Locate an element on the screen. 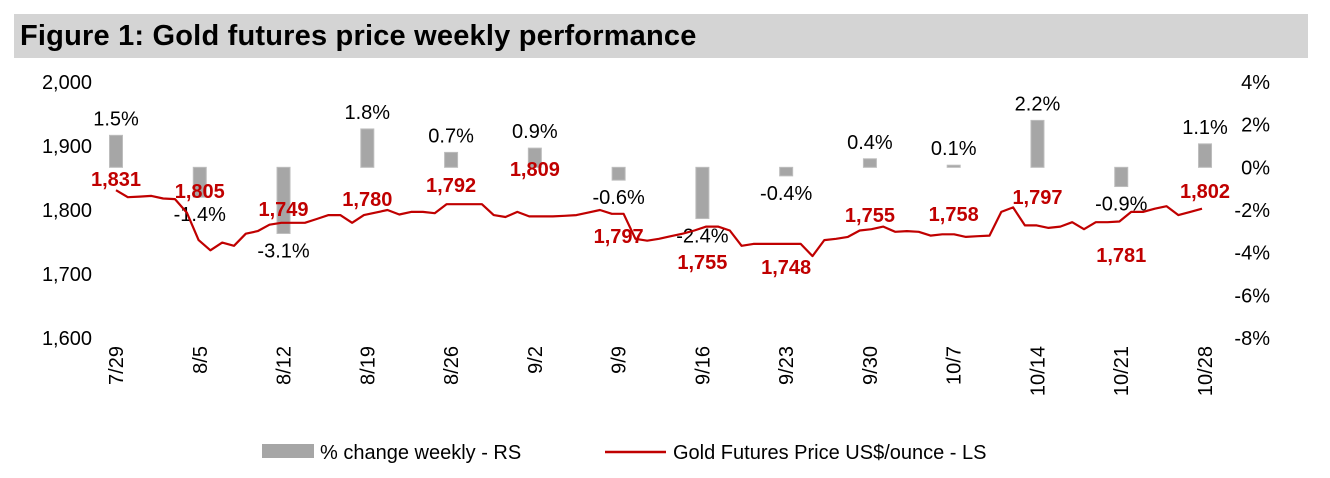 The height and width of the screenshot is (478, 1330). bar-data-label: 2.2% is located at coordinates (1038, 104).